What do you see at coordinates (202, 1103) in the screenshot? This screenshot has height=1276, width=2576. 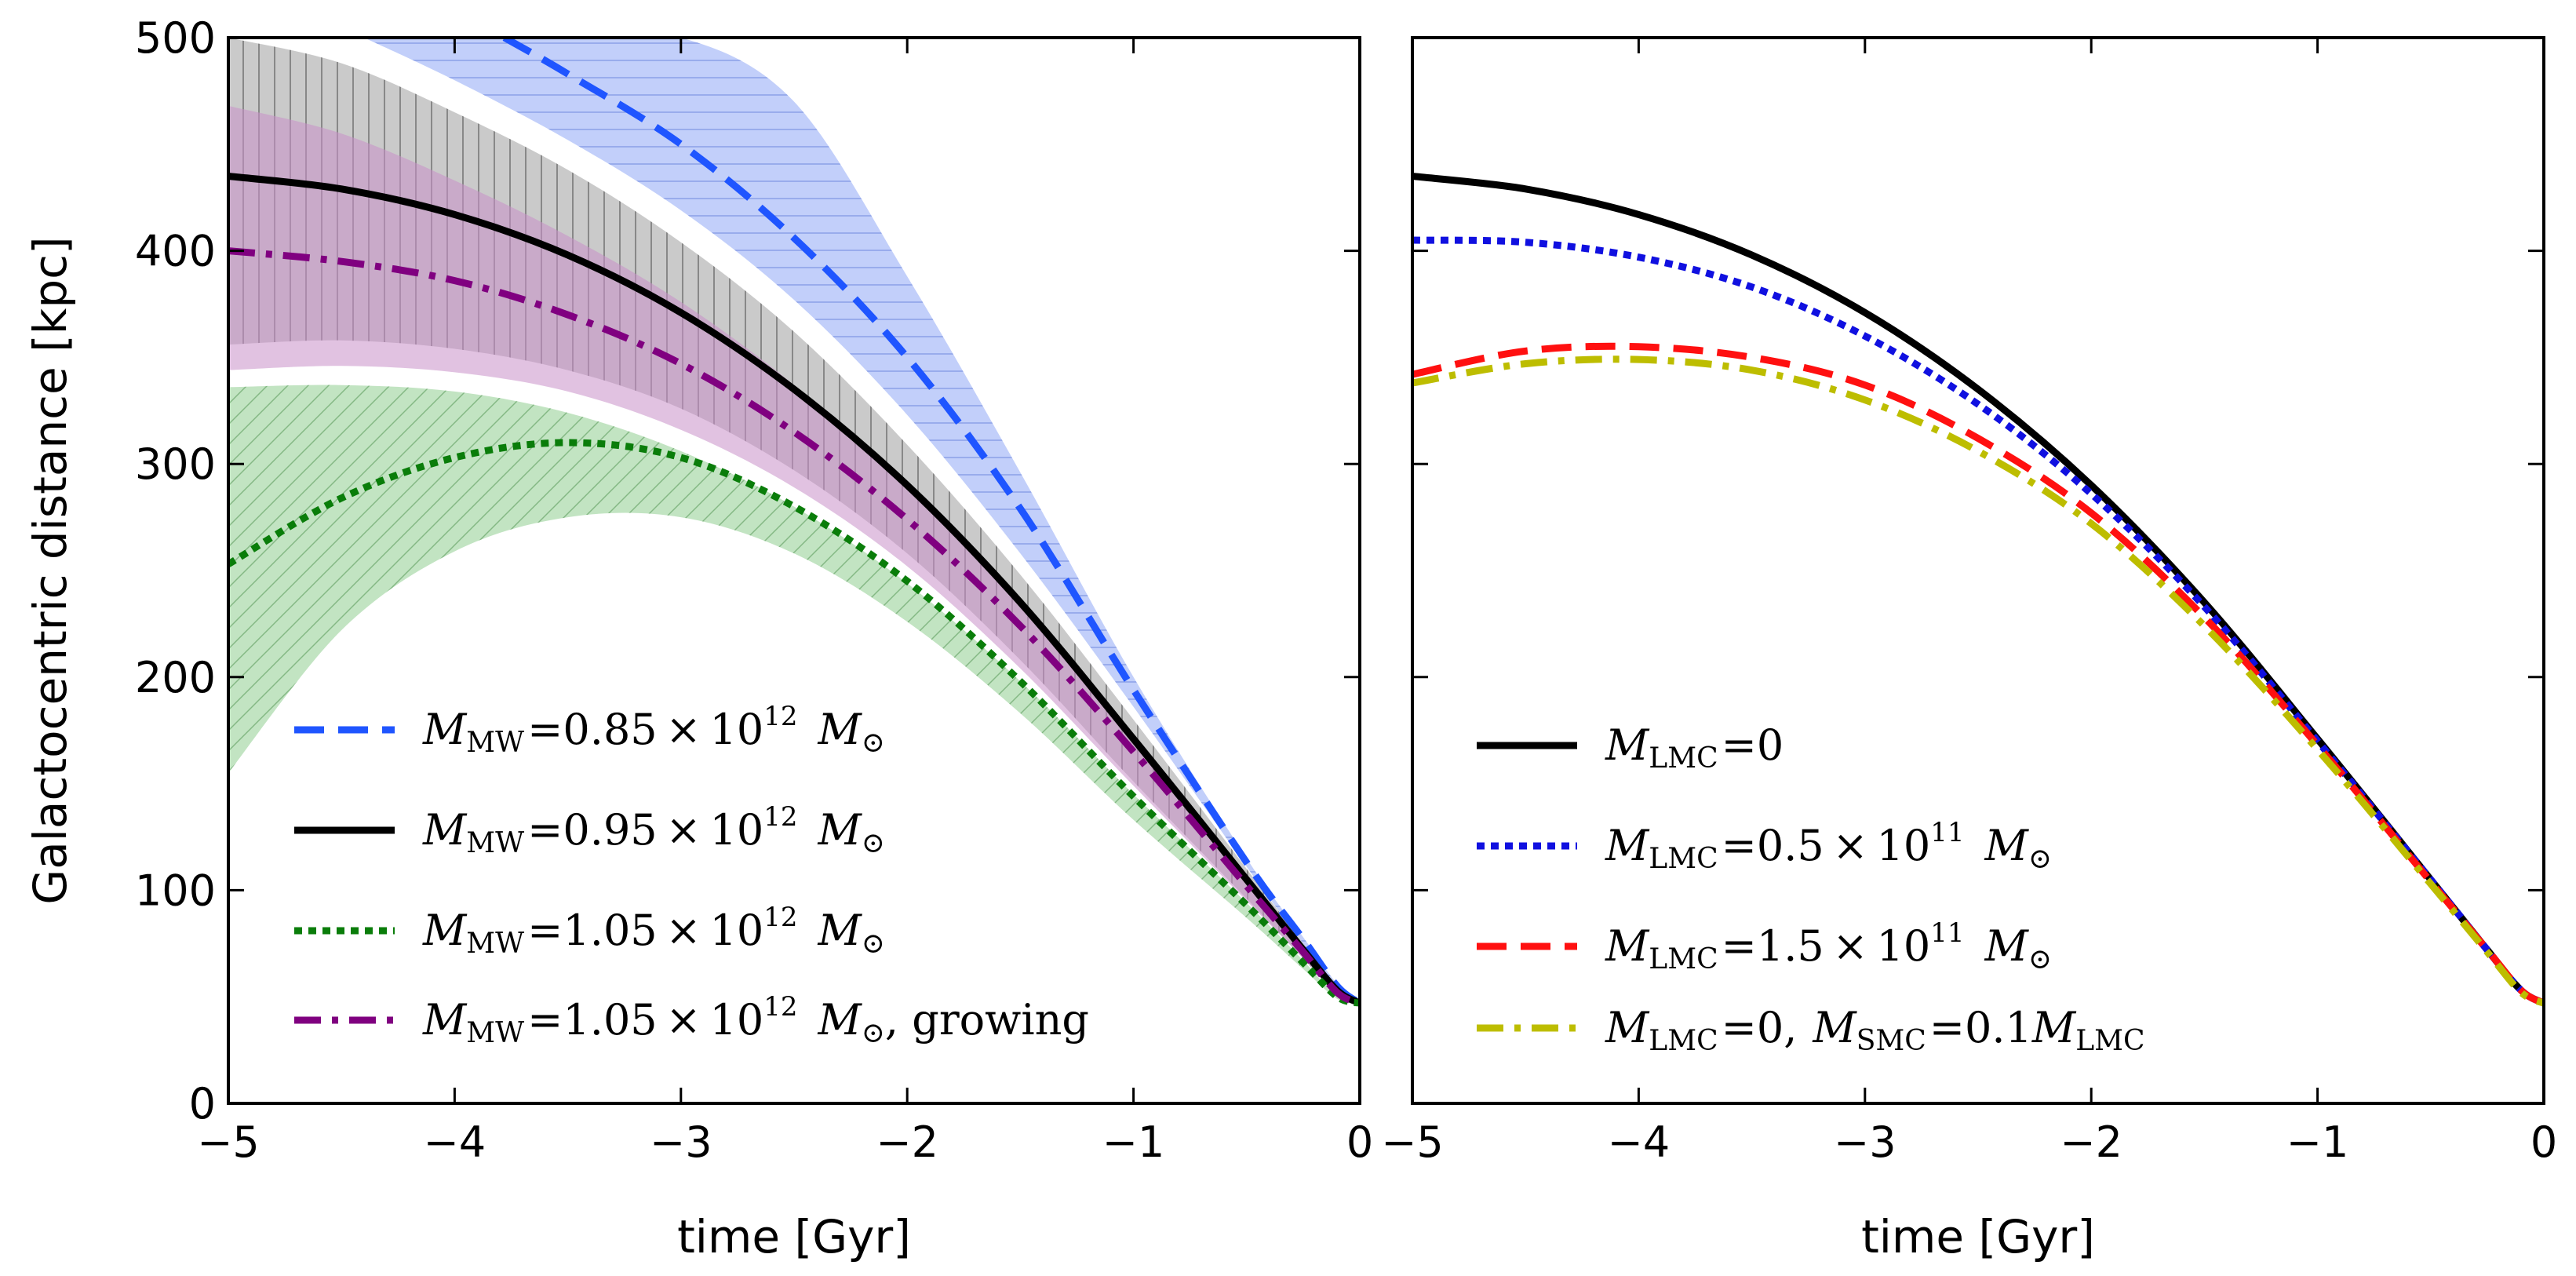 I see `y-tick-label: 0` at bounding box center [202, 1103].